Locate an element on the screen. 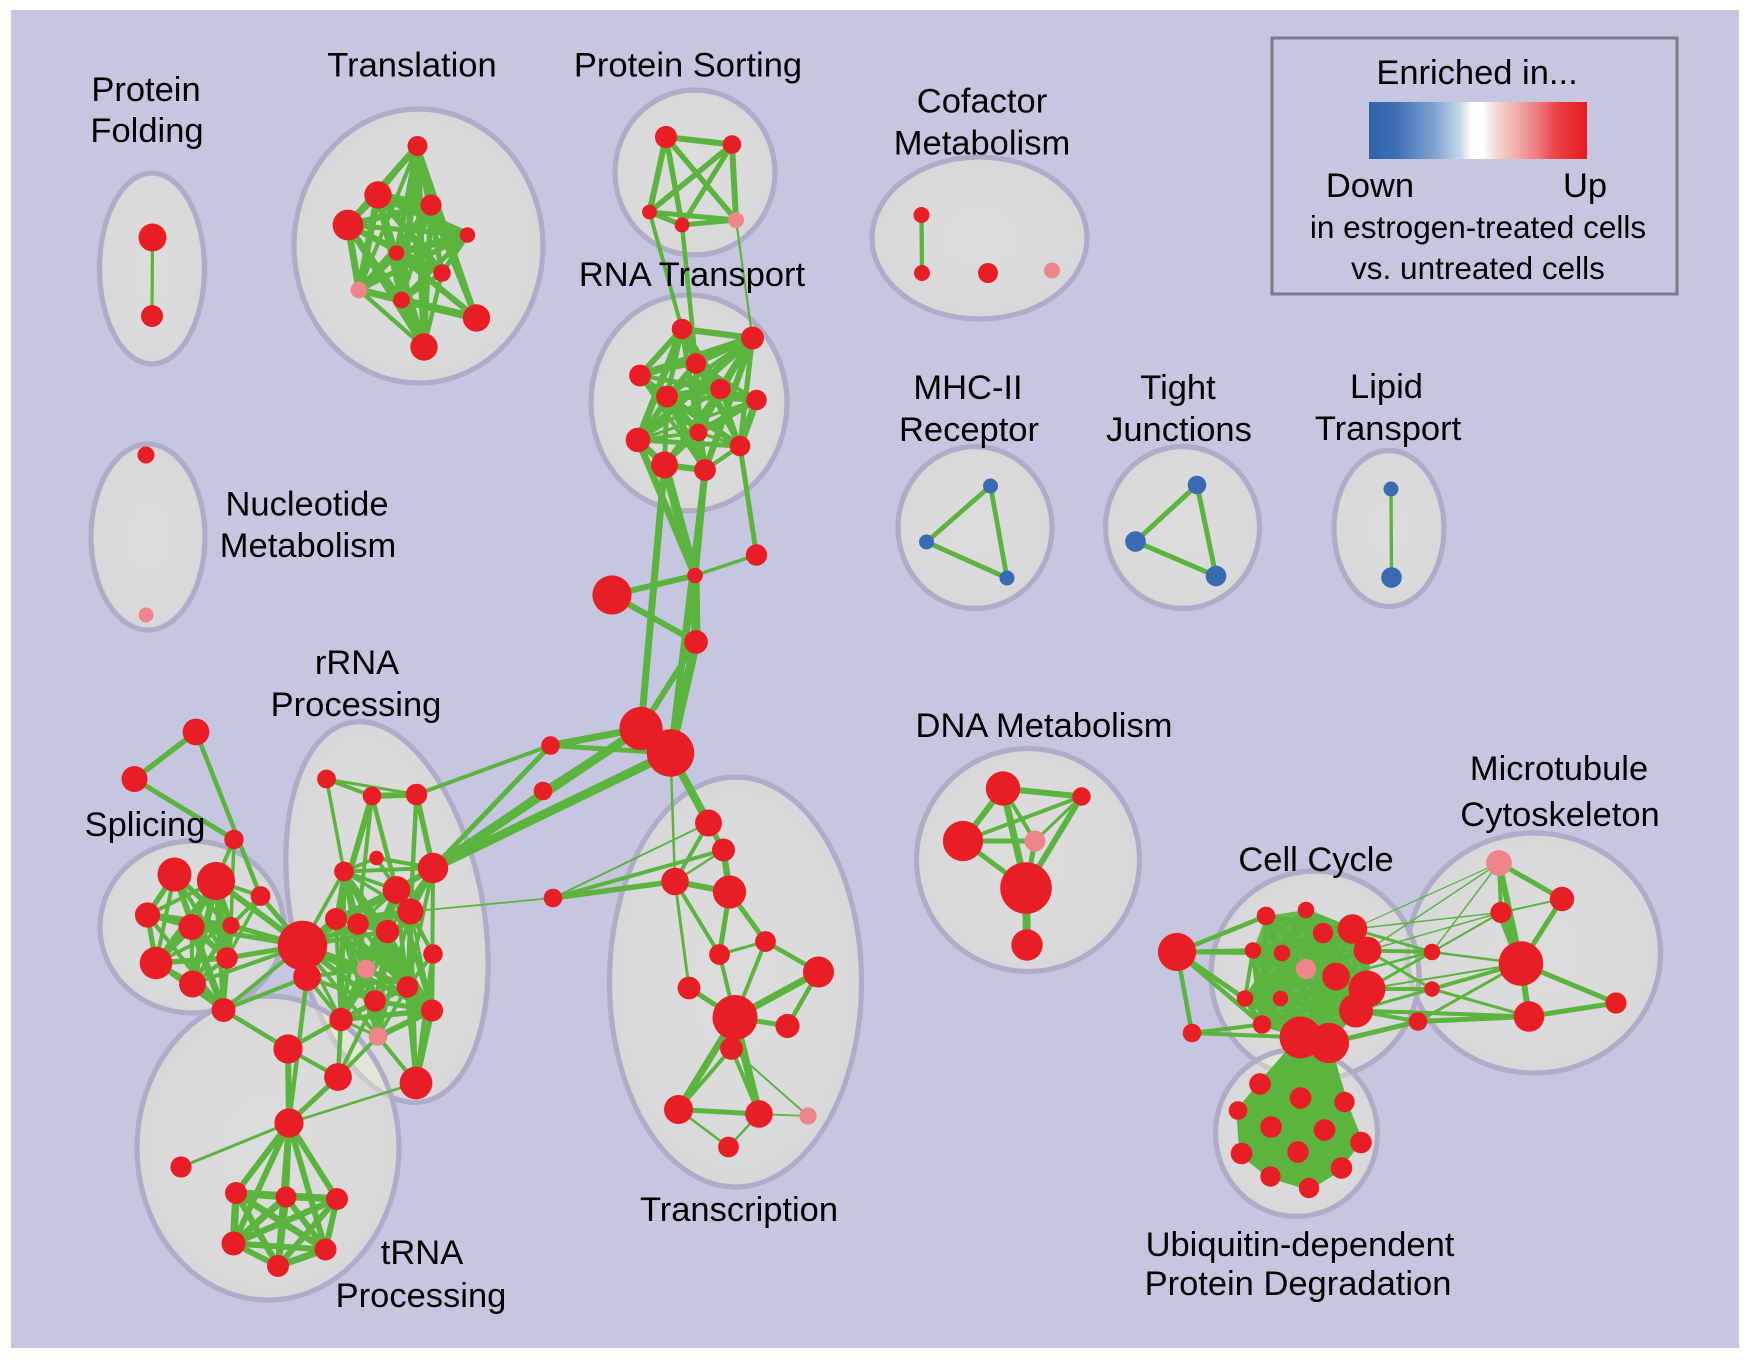 This screenshot has width=1750, height=1360. svg-text: tRNA is located at coordinates (422, 1253).